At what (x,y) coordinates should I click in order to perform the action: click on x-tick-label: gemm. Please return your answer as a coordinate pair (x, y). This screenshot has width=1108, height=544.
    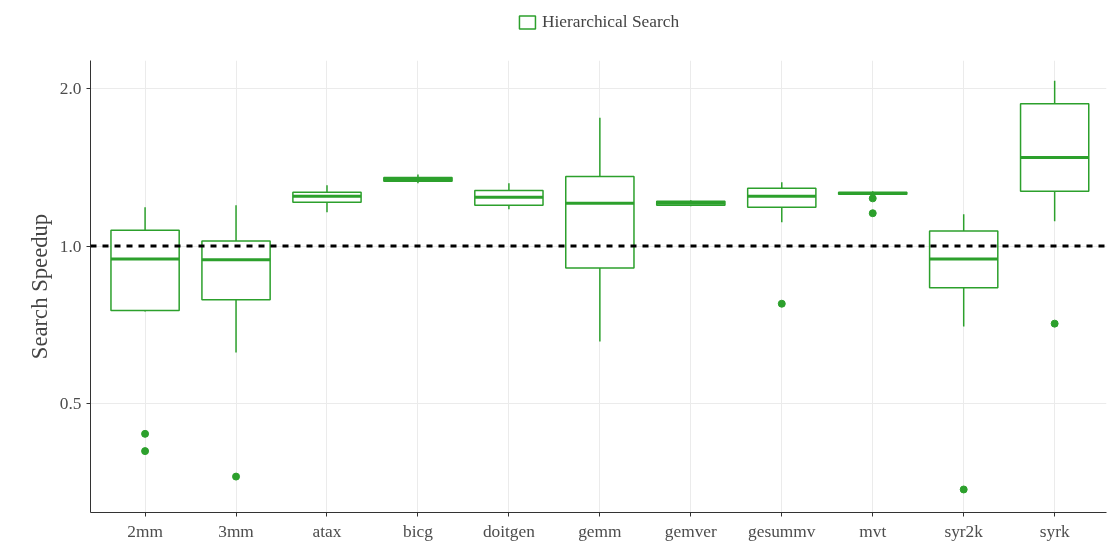
    Looking at the image, I should click on (600, 531).